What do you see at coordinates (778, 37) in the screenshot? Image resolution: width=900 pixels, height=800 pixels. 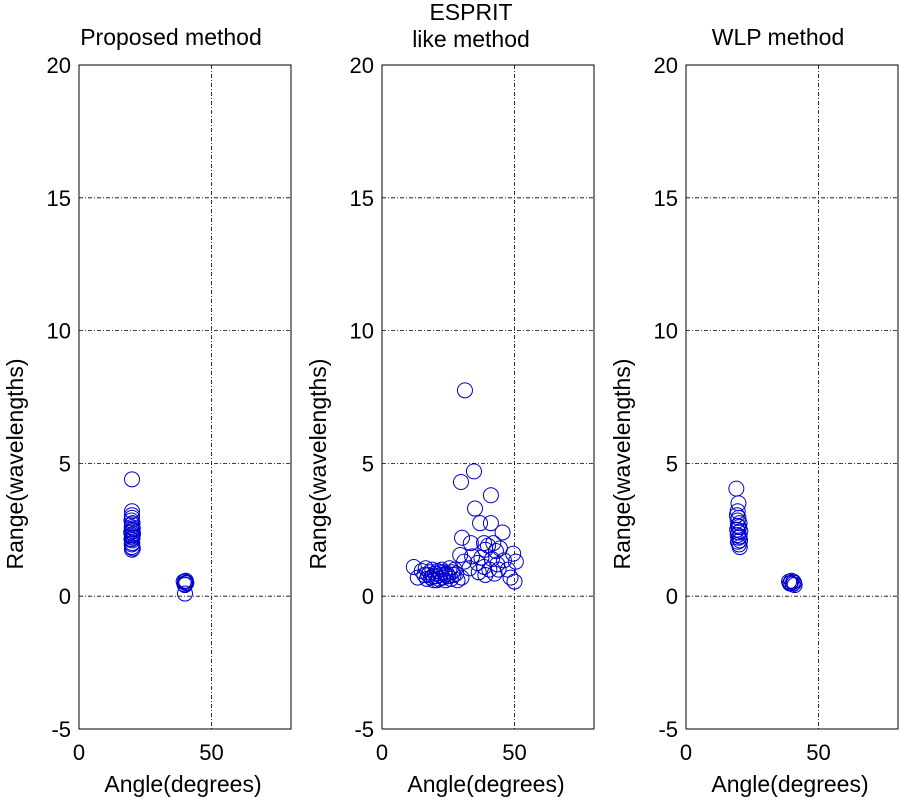 I see `chart-title: WLP method` at bounding box center [778, 37].